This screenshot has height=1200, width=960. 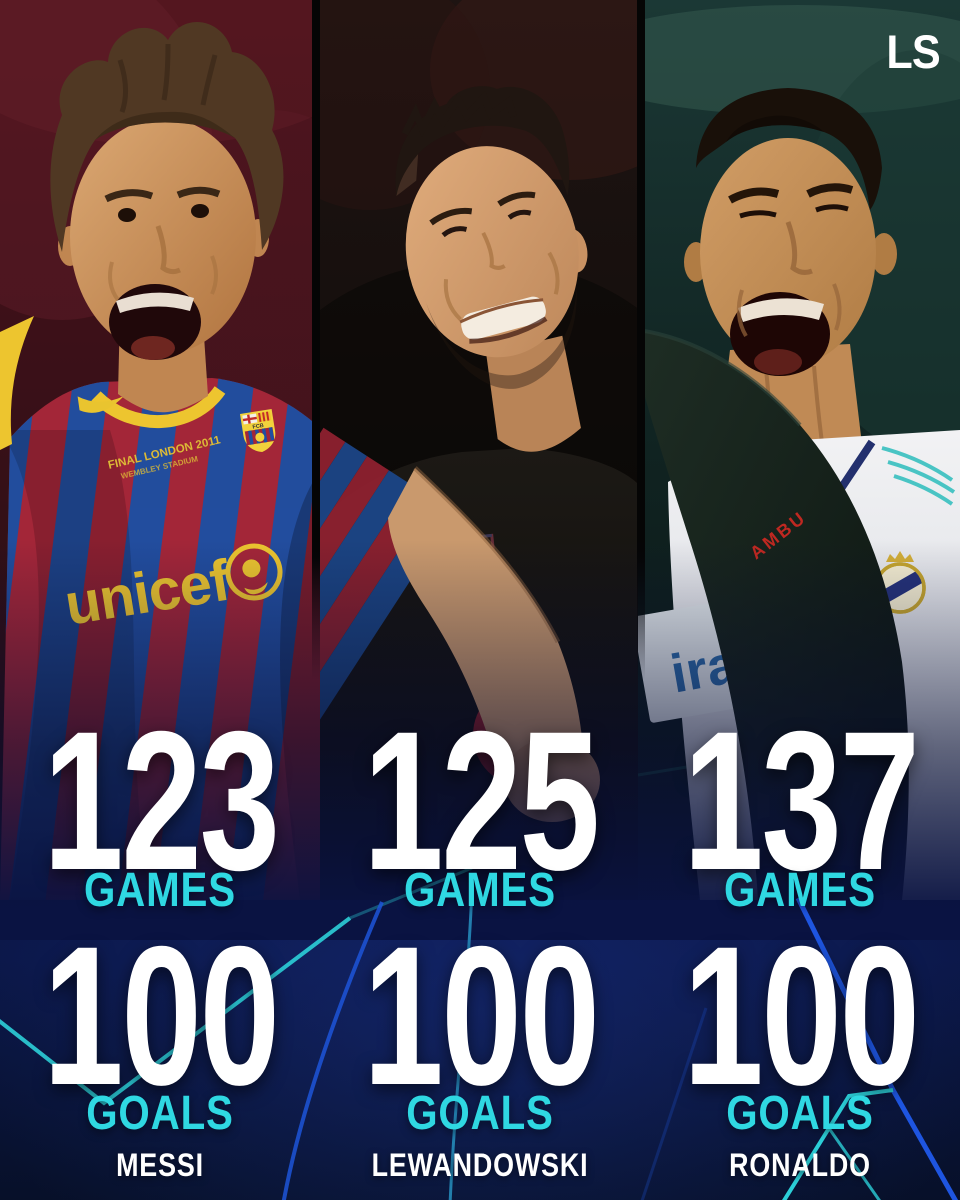 I want to click on livescore-logo: LS, so click(x=913, y=51).